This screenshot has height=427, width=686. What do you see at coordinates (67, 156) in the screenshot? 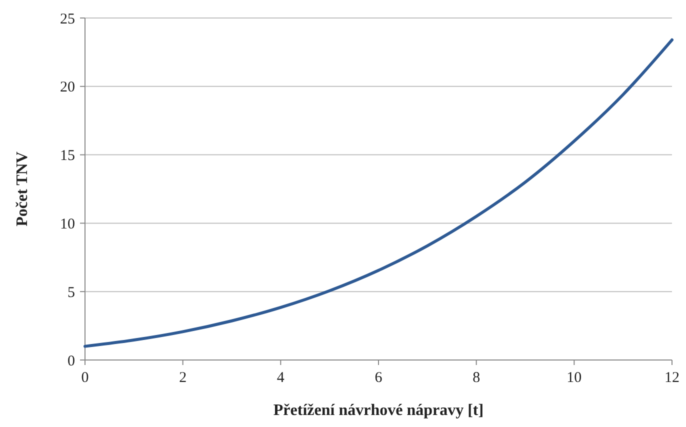
I see `y-tick-label: 15` at bounding box center [67, 156].